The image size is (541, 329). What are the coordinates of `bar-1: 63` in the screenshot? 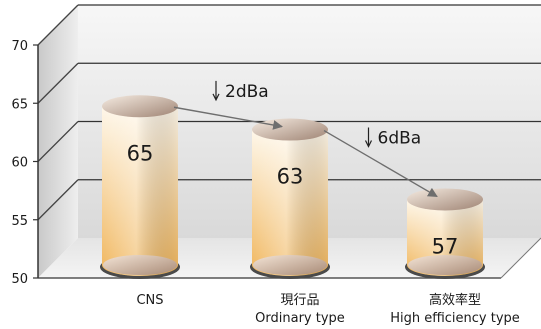 It's located at (290, 198).